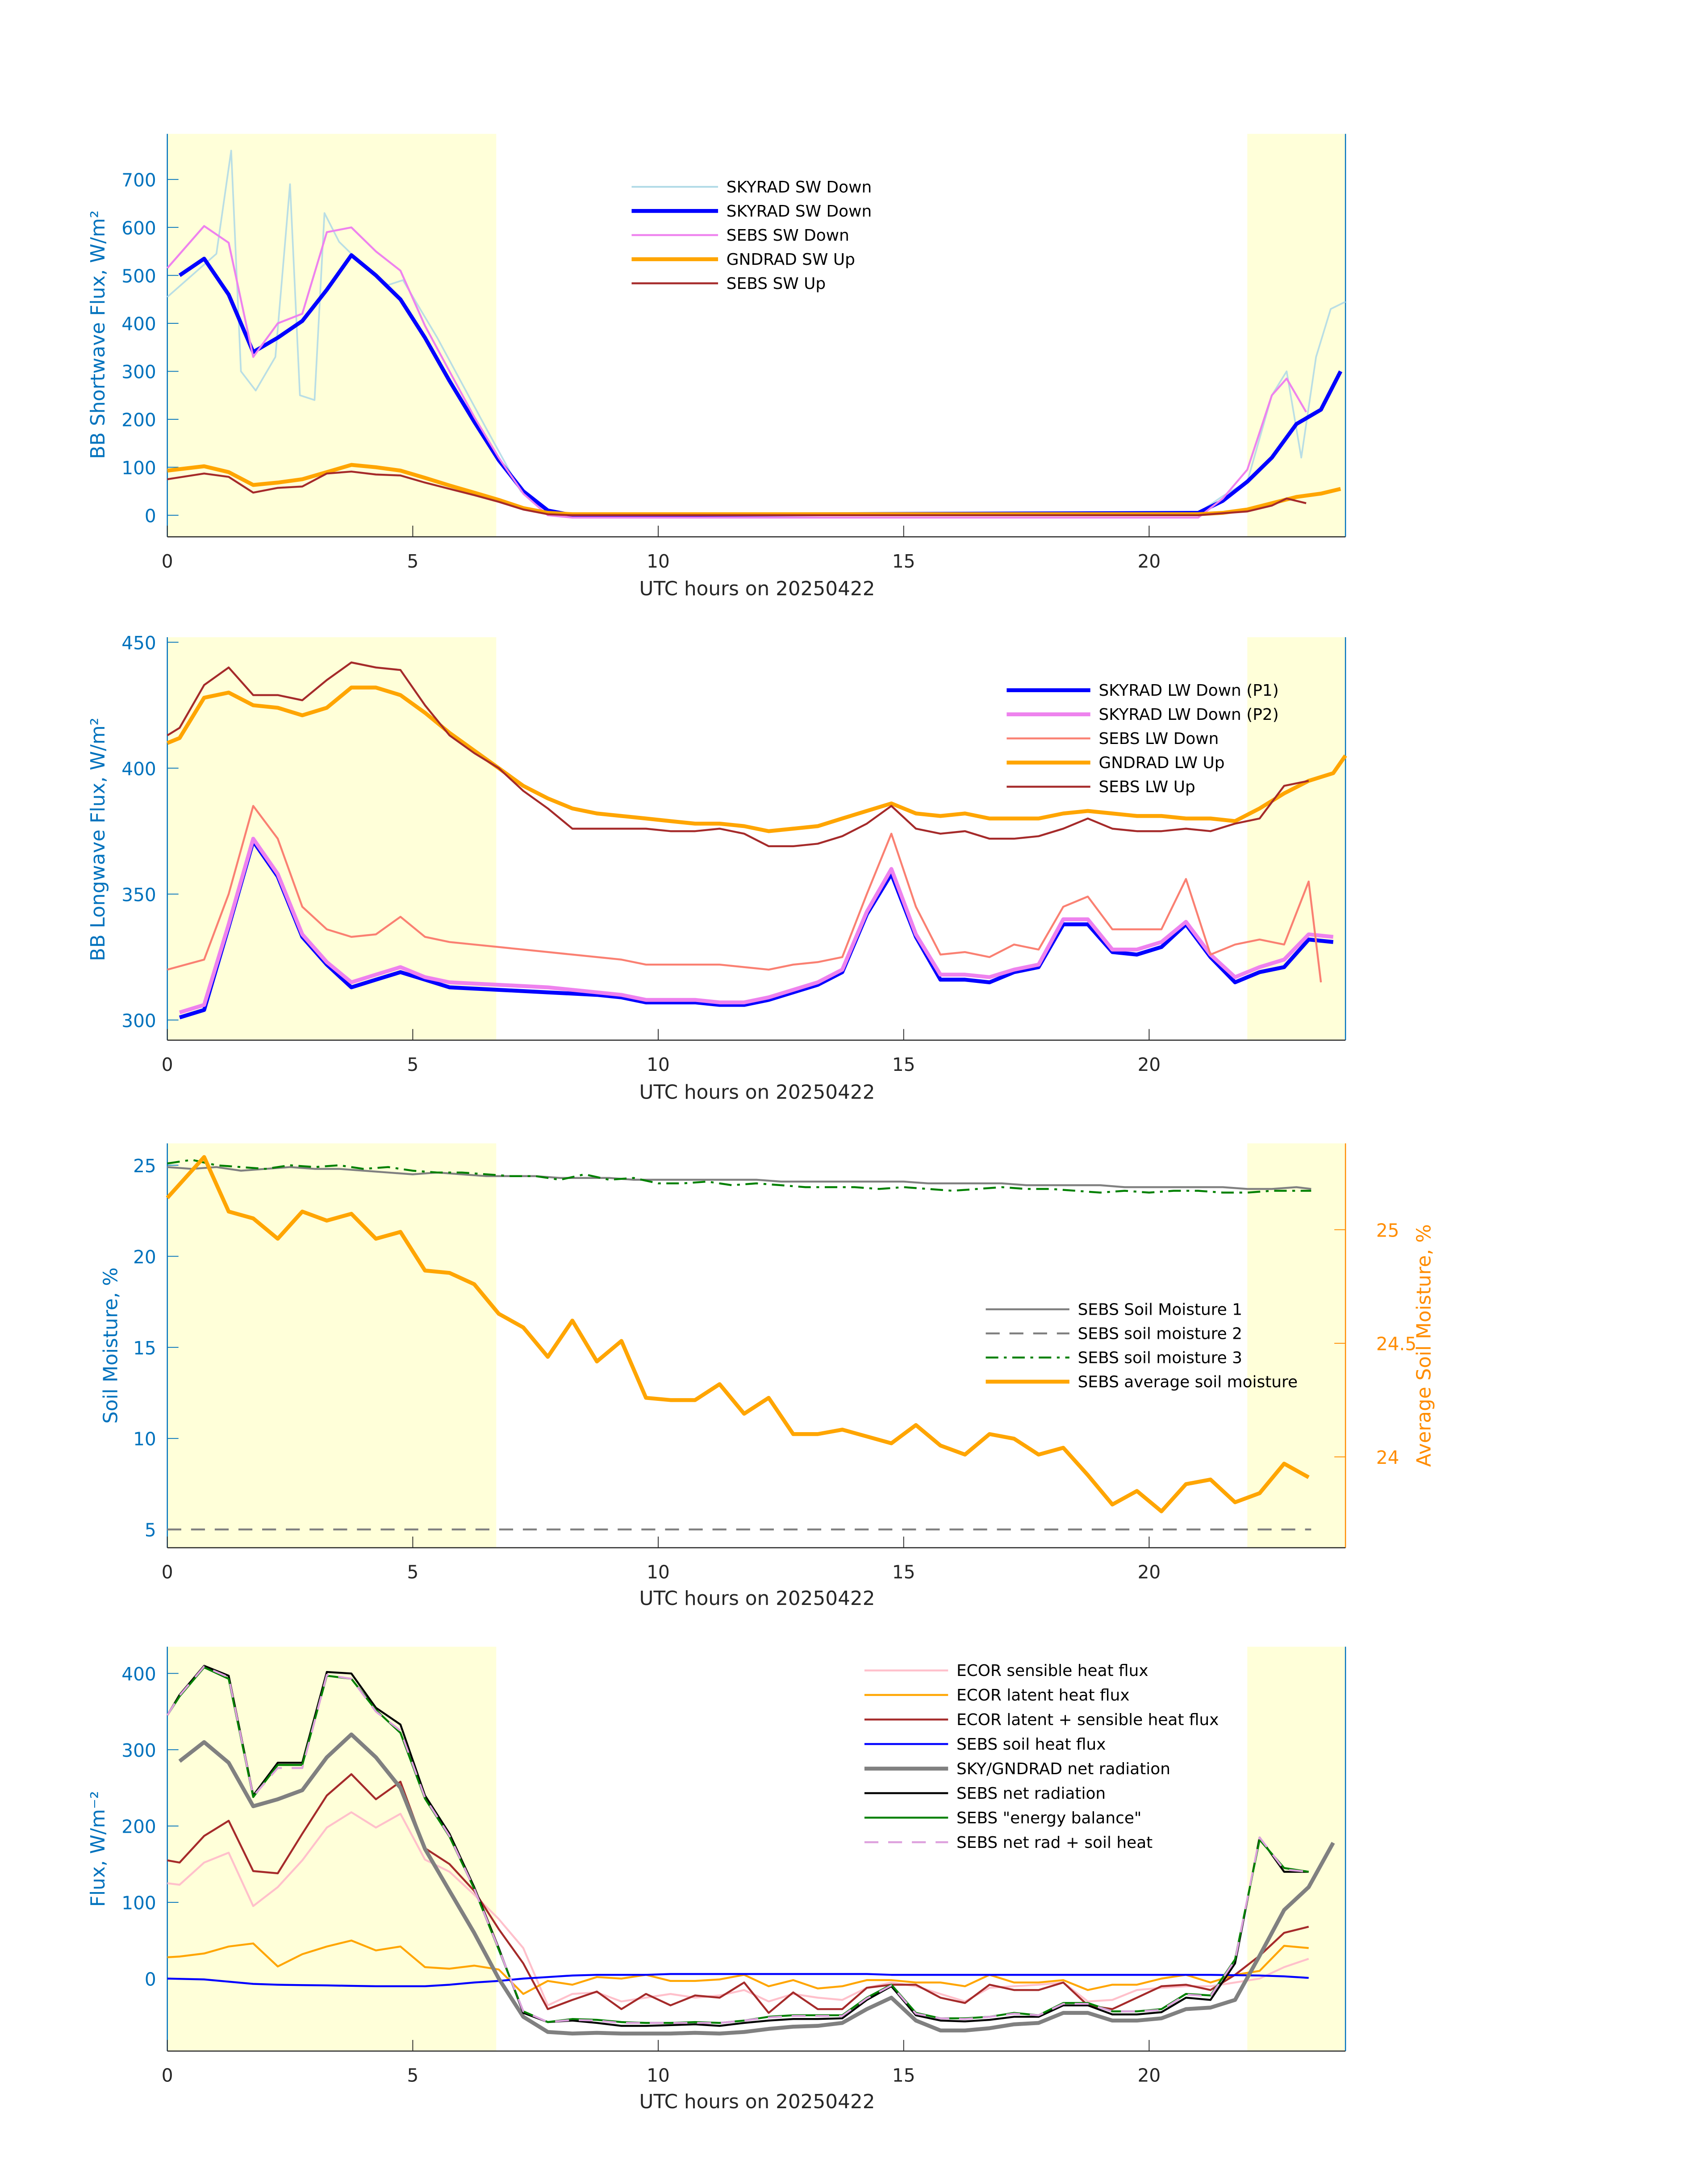 Image resolution: width=1708 pixels, height=2177 pixels. What do you see at coordinates (1160, 1334) in the screenshot?
I see `legend-label: SEBS soil moisture 2` at bounding box center [1160, 1334].